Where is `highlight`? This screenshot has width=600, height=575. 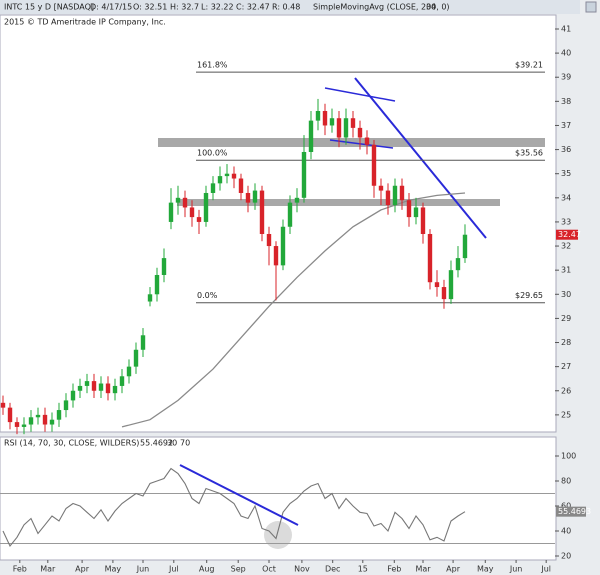
highlight is located at coordinates (278, 535).